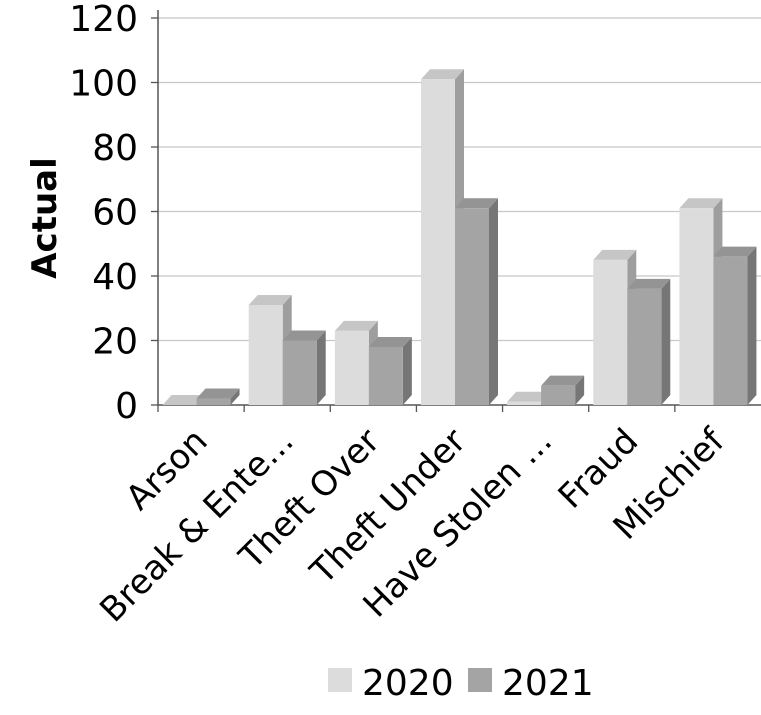 The height and width of the screenshot is (715, 761). I want to click on y-tick-labels: 0 20 40 60 80 100 120, so click(103, 213).